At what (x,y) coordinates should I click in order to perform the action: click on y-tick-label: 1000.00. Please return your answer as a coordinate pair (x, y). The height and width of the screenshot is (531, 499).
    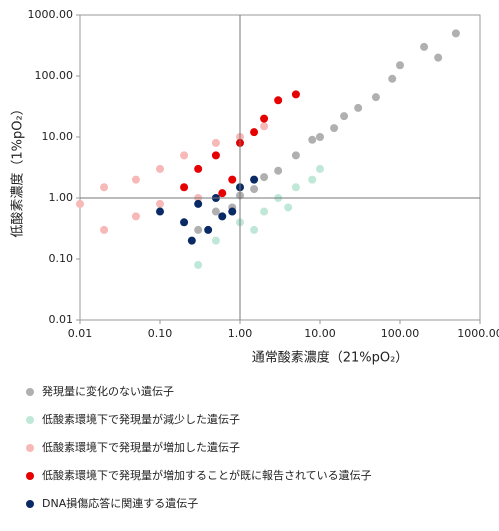
    Looking at the image, I should click on (51, 14).